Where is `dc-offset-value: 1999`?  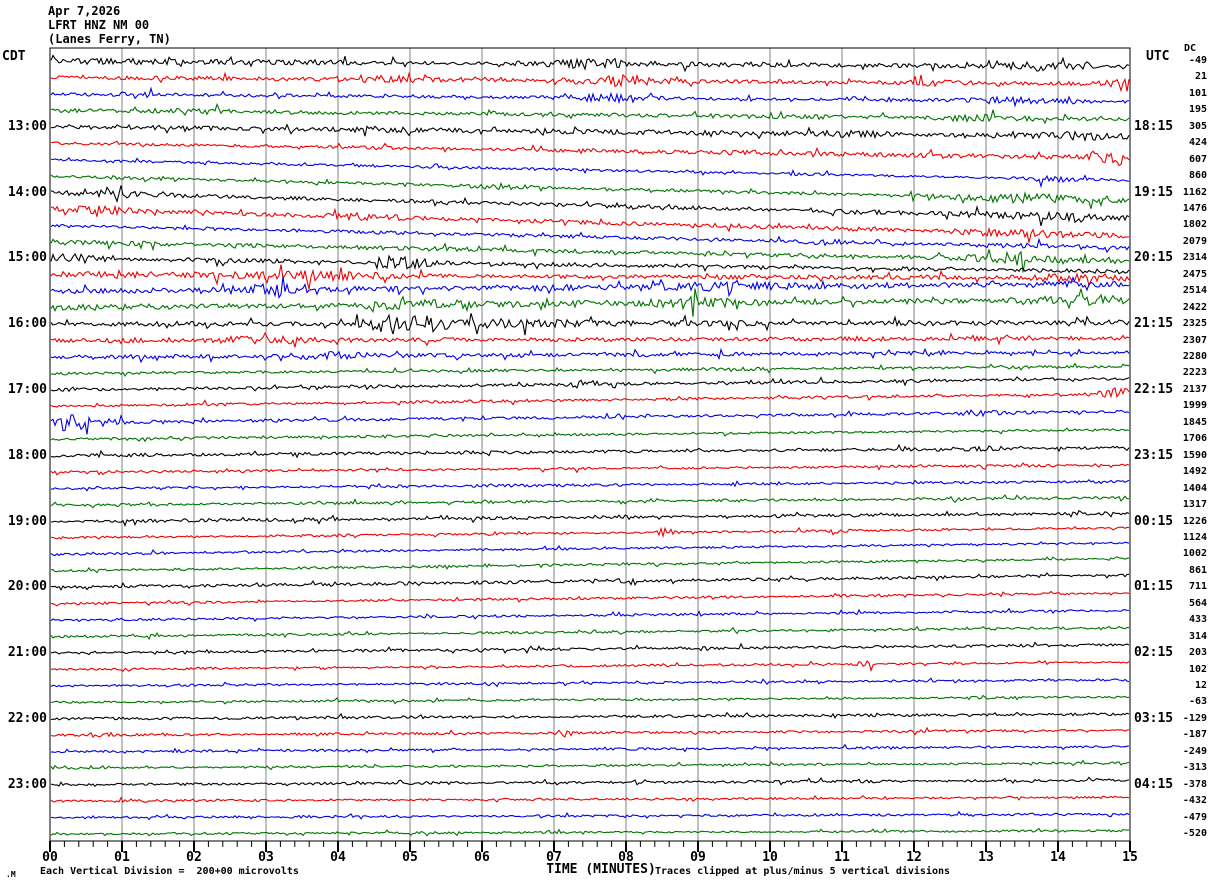
dc-offset-value: 1999 is located at coordinates (1194, 406).